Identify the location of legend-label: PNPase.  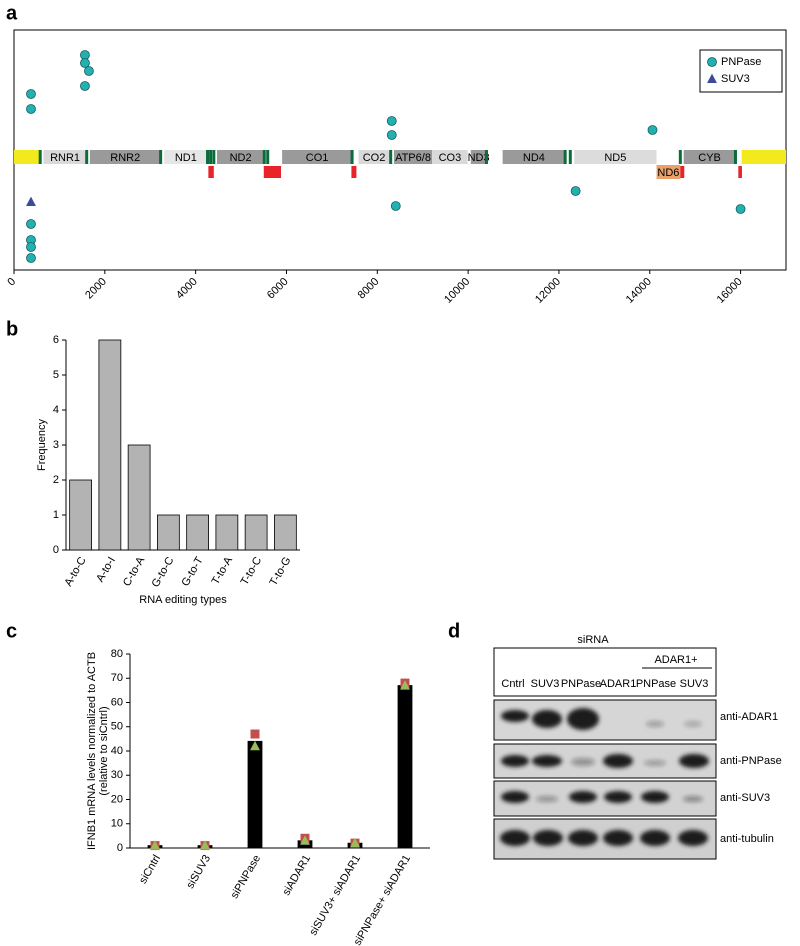
(741, 62).